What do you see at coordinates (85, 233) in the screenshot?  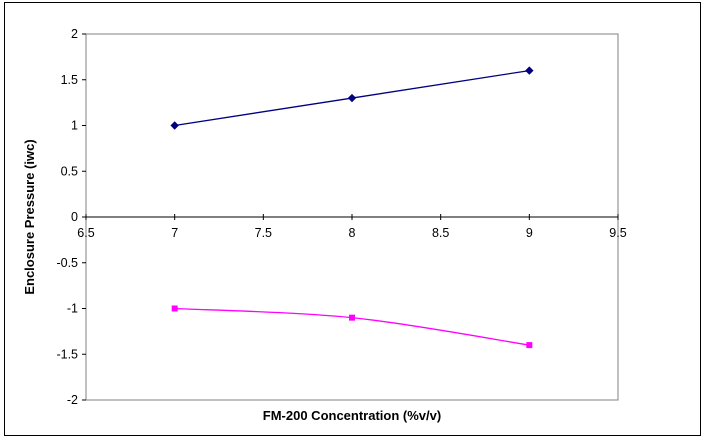 I see `x-tick-label: 6.5` at bounding box center [85, 233].